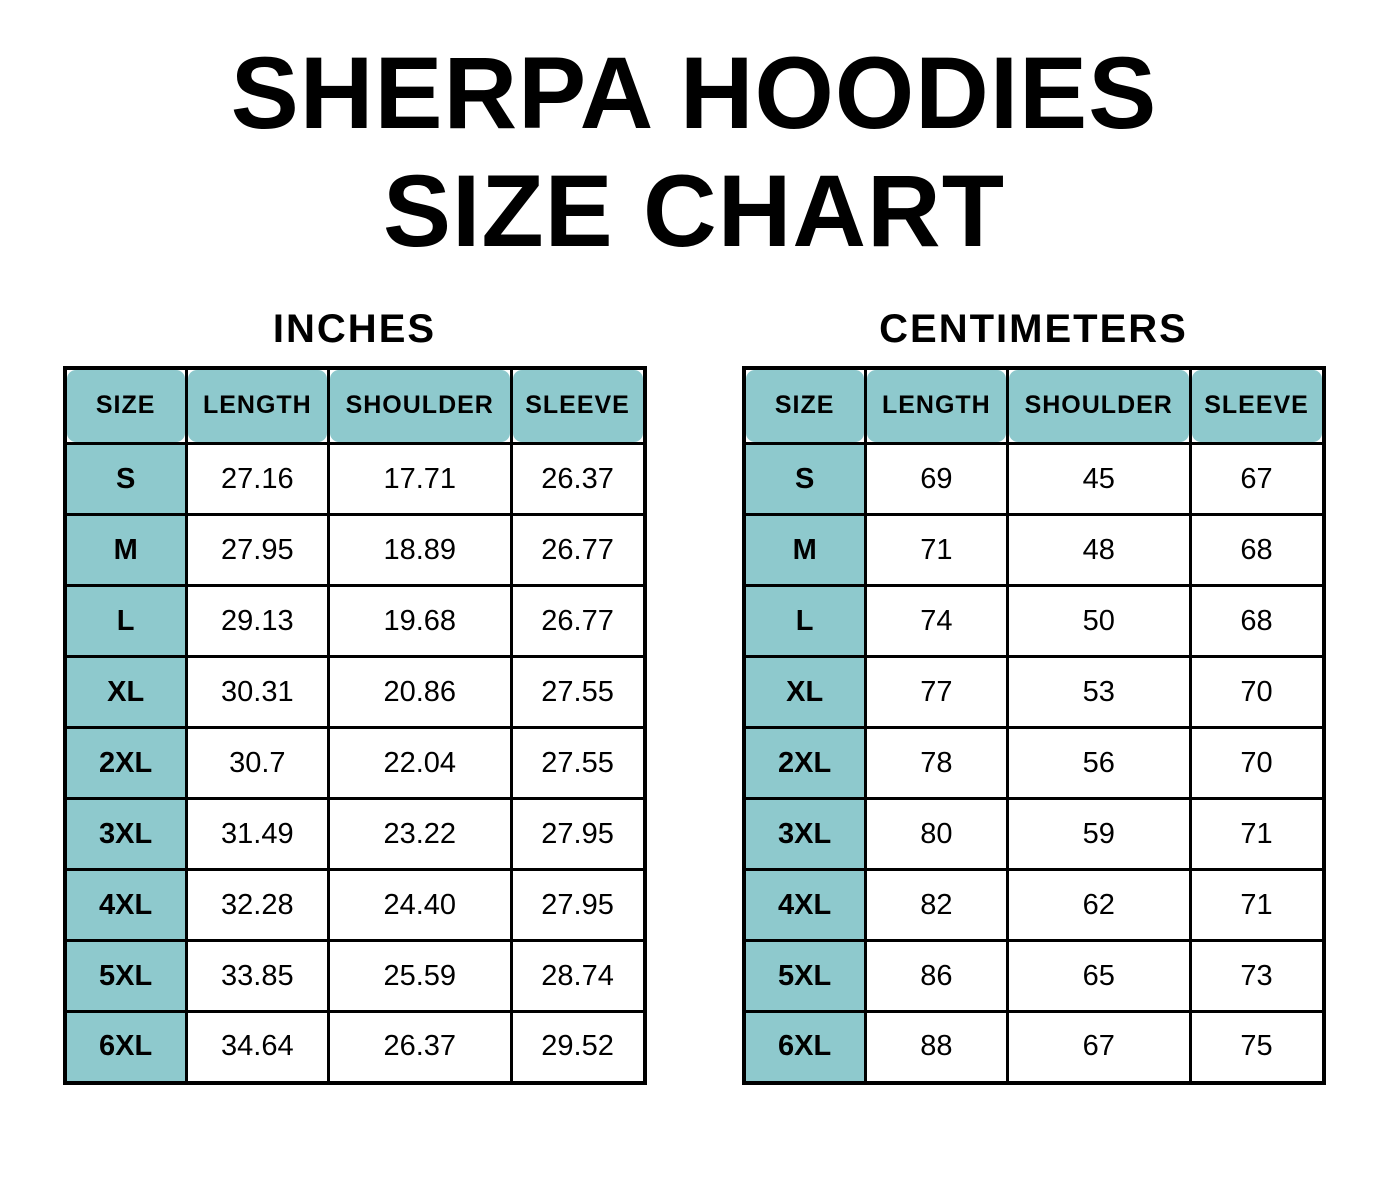  What do you see at coordinates (419, 905) in the screenshot?
I see `value-cell: 24.40` at bounding box center [419, 905].